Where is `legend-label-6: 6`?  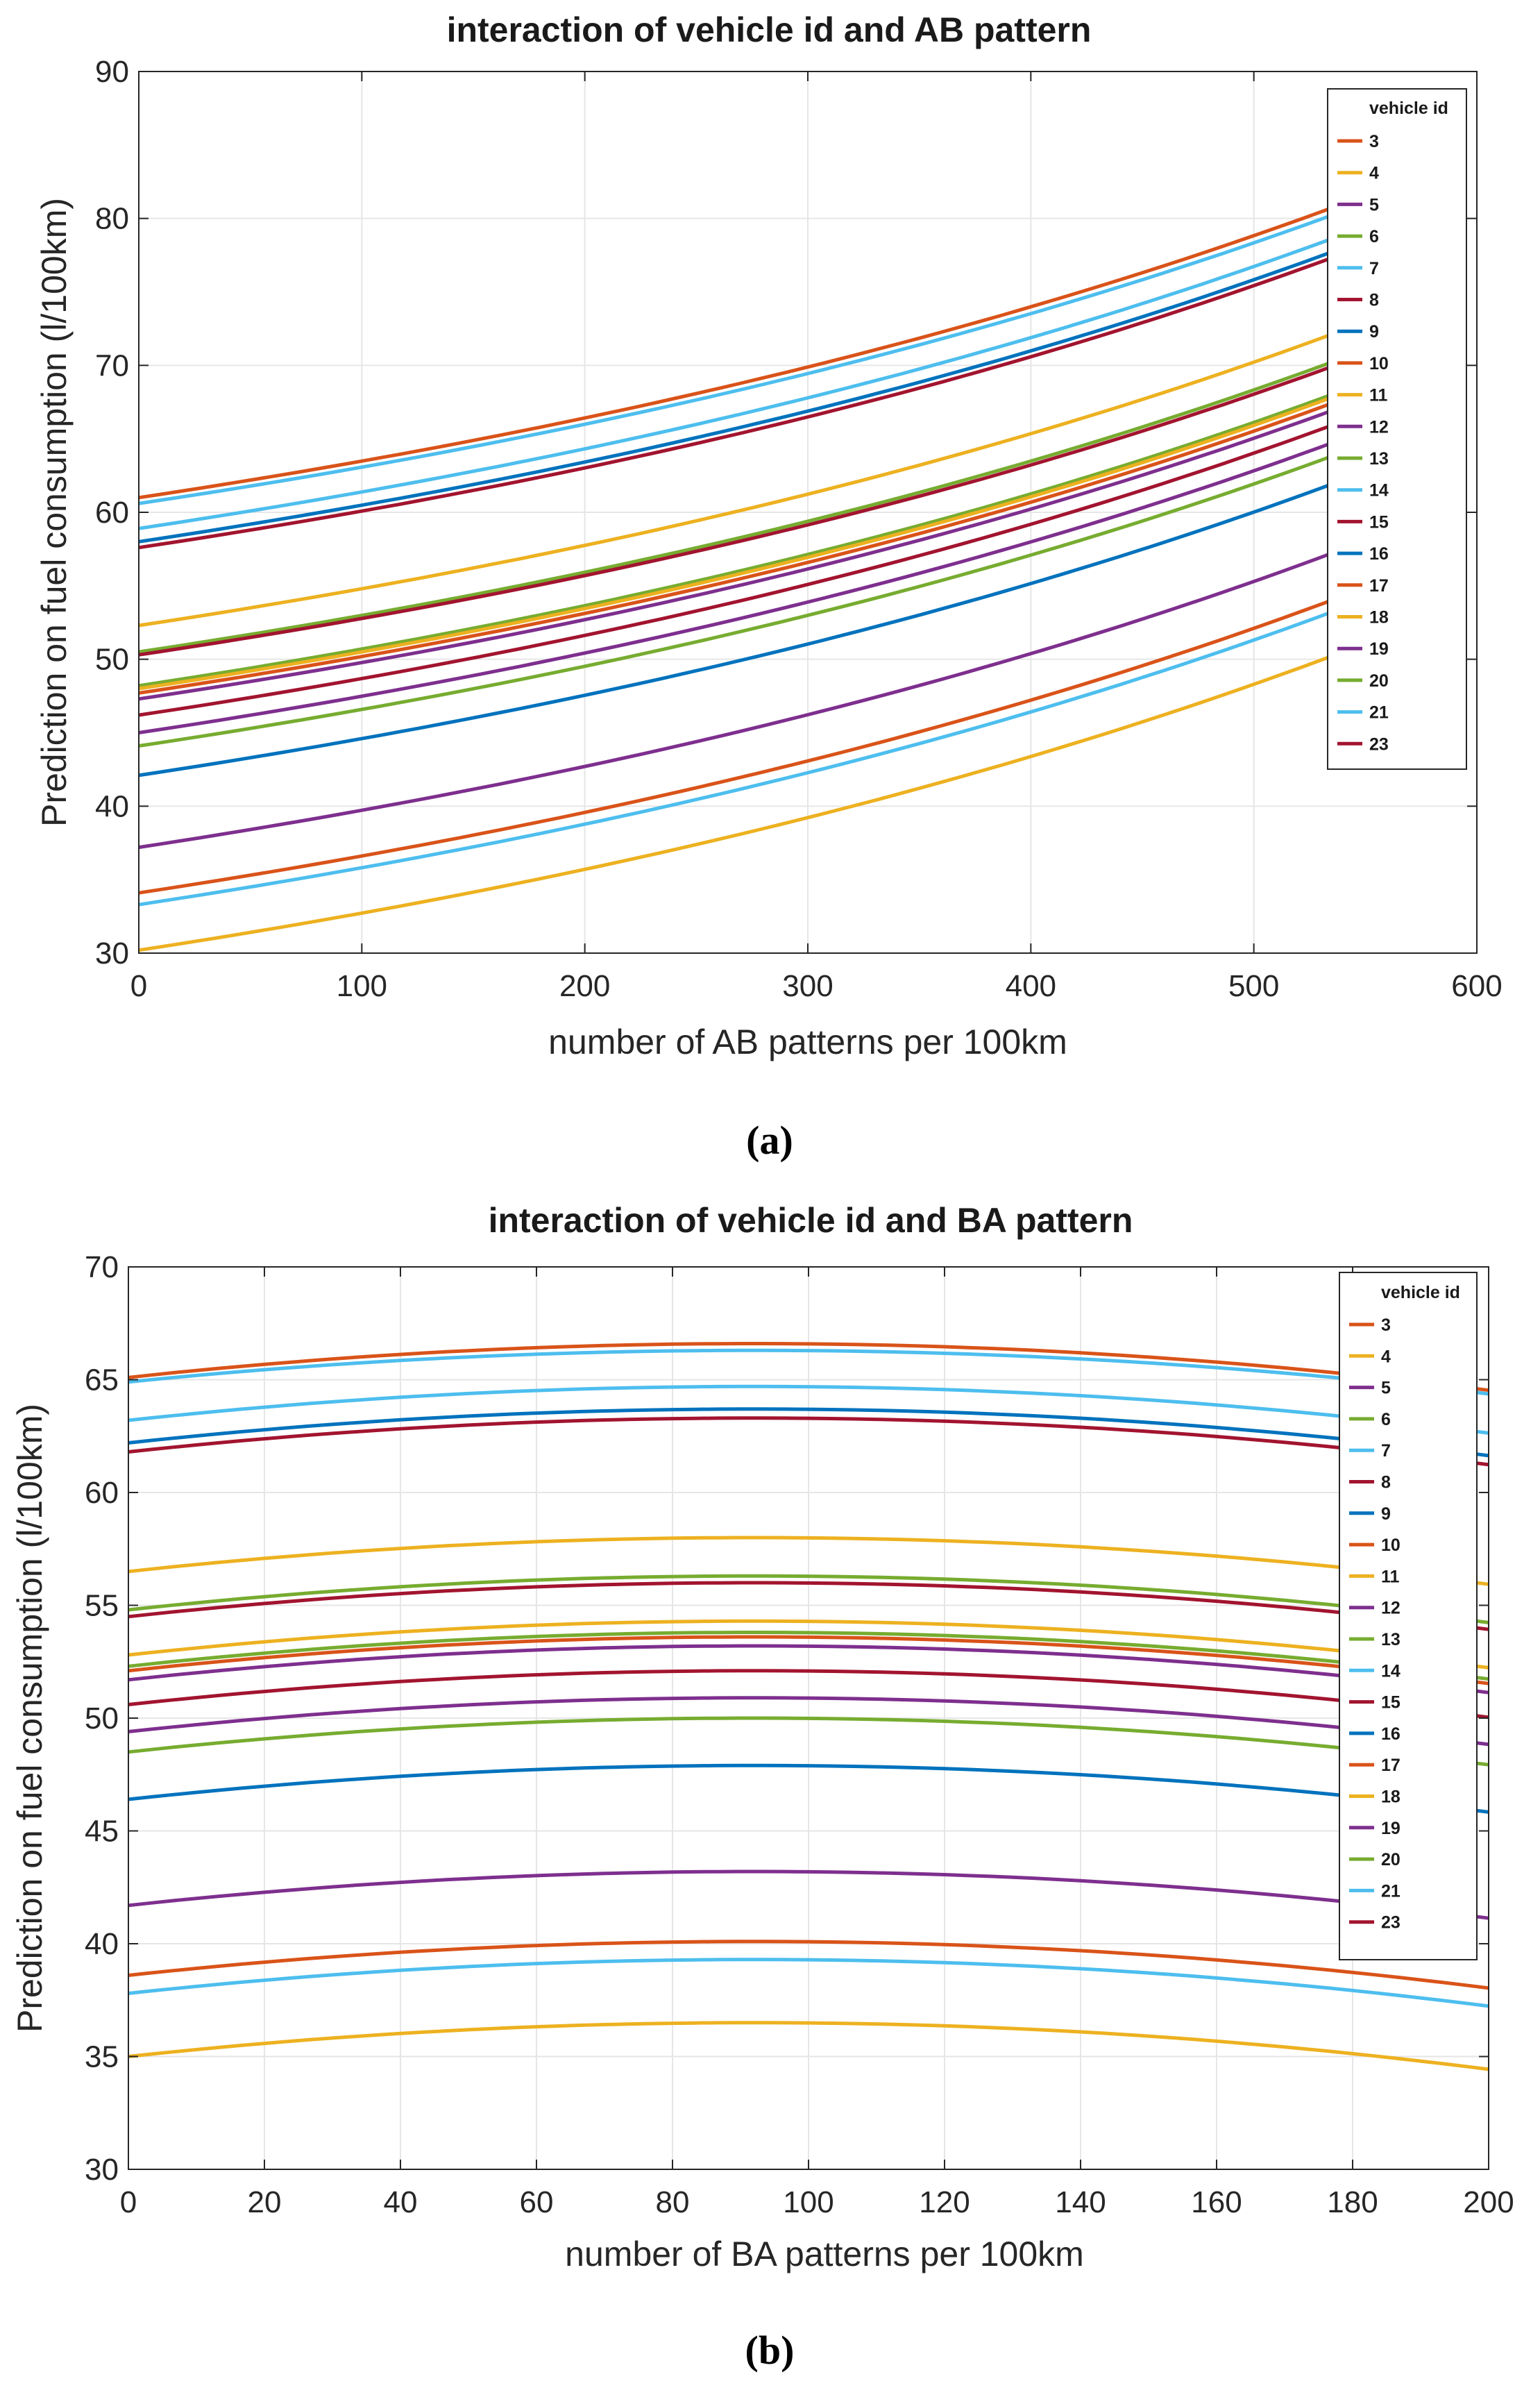 legend-label-6: 6 is located at coordinates (1386, 1419).